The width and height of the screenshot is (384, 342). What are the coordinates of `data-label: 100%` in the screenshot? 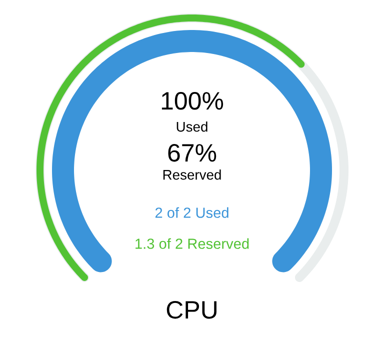 It's located at (193, 101).